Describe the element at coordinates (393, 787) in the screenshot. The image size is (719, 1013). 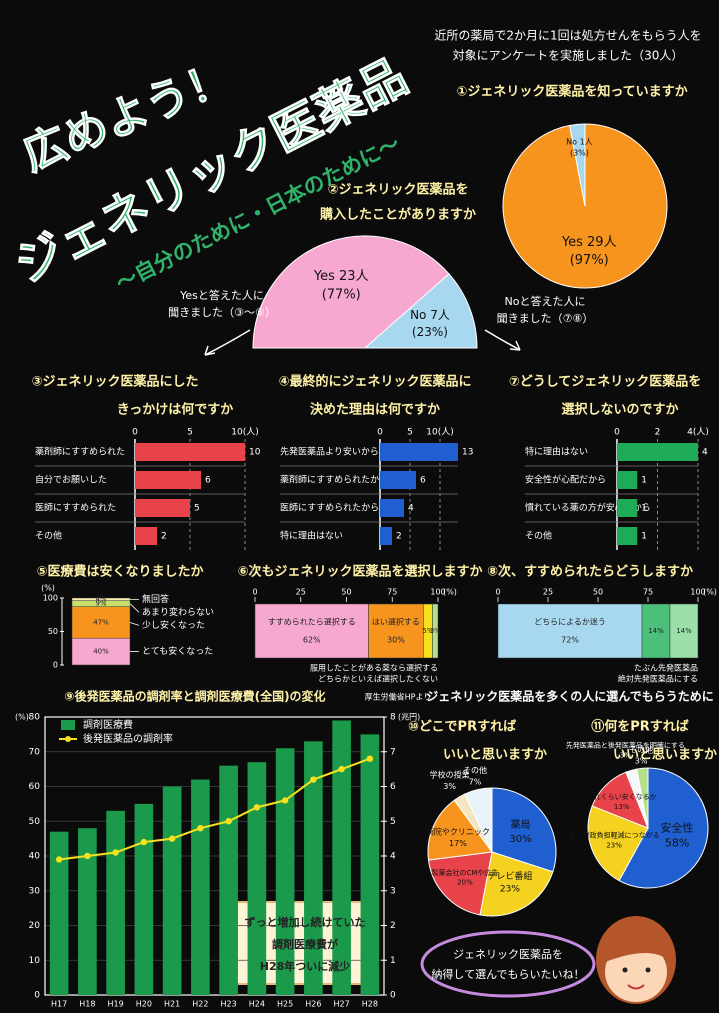
I see `y2-tick-label: 6` at that location.